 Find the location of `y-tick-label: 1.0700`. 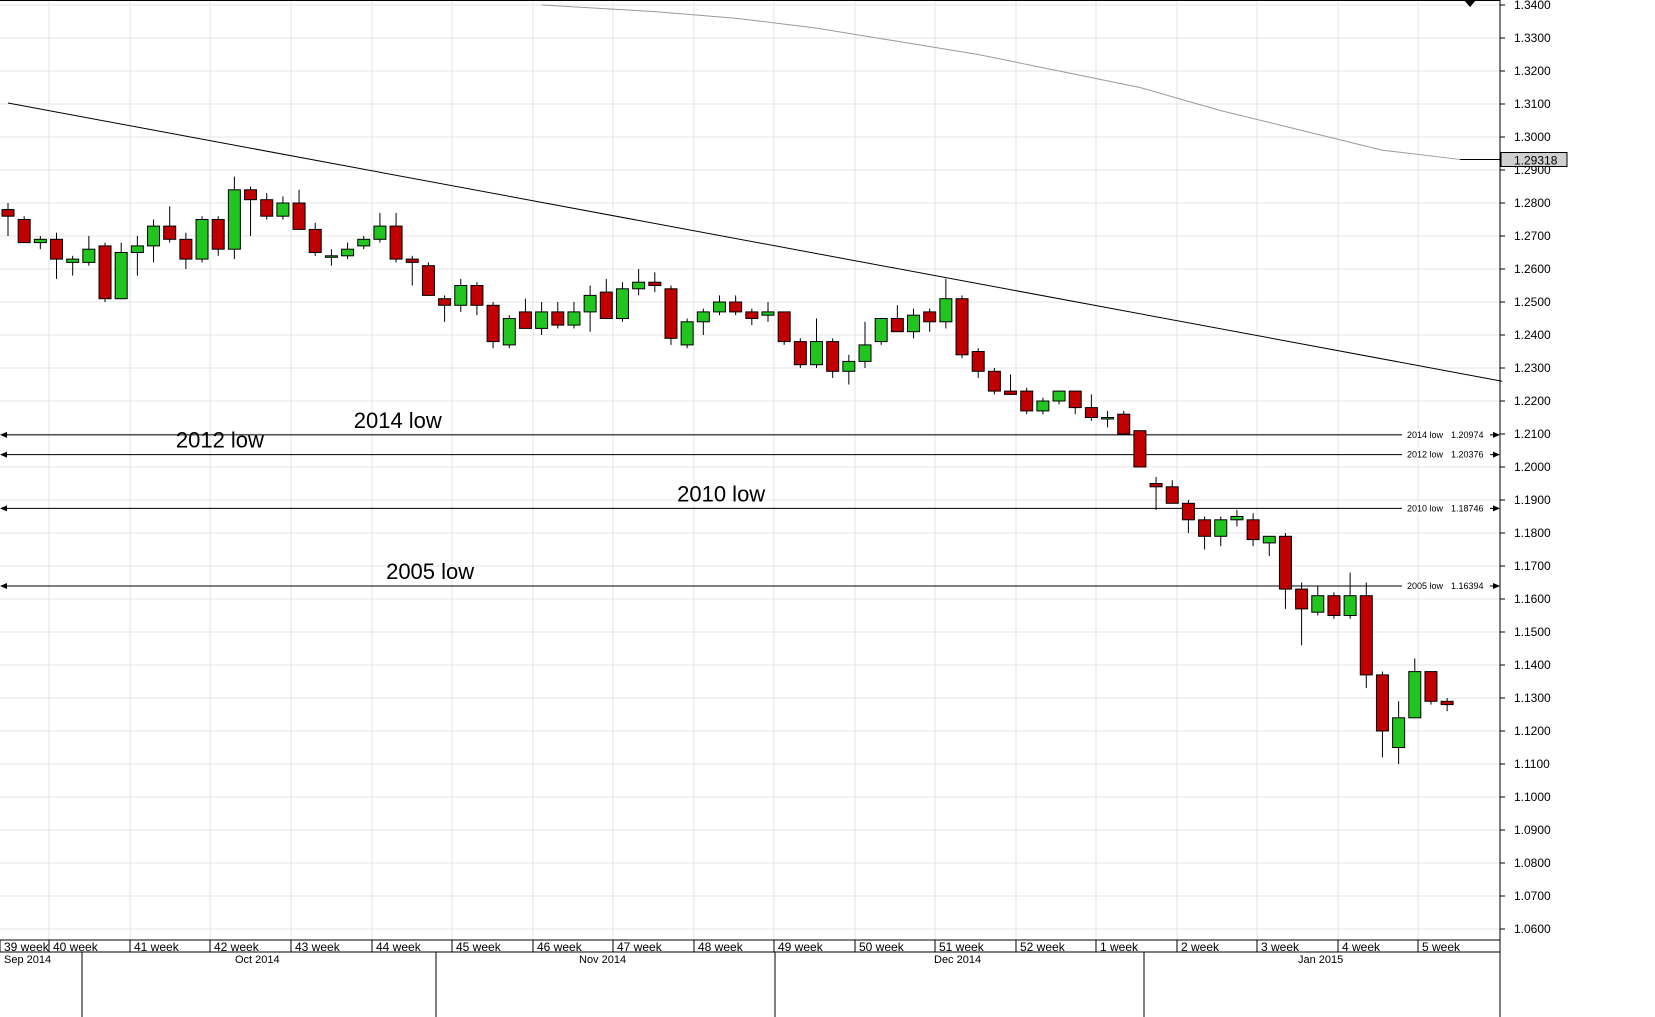

y-tick-label: 1.0700 is located at coordinates (1532, 896).